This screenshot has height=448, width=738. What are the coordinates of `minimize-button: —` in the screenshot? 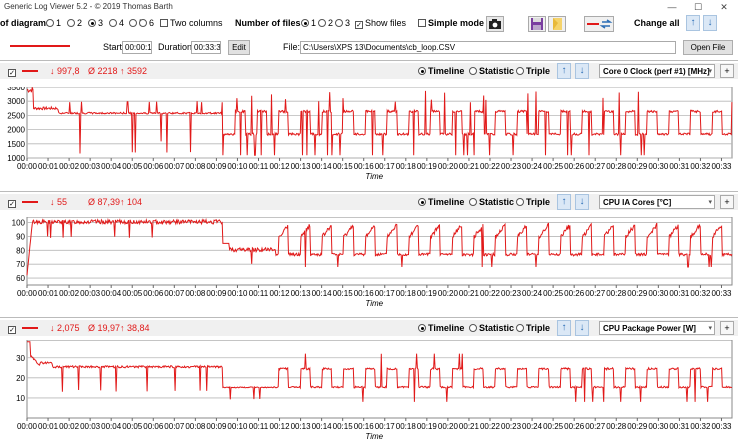 It's located at (672, 7).